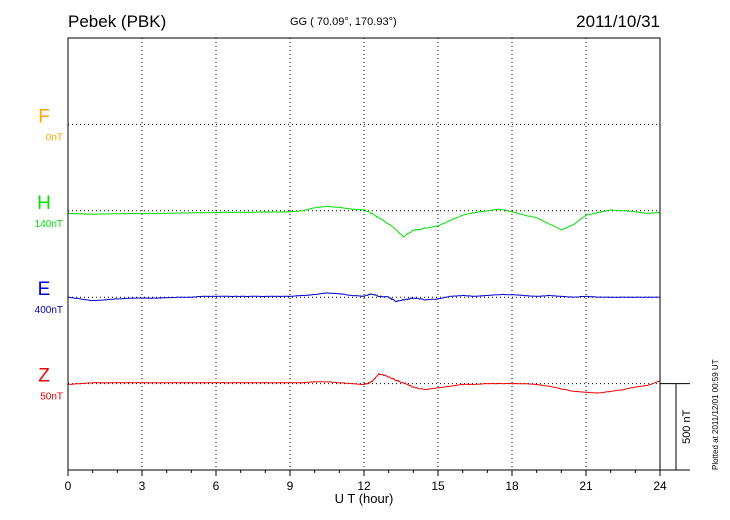 This screenshot has height=520, width=730. I want to click on scale-bar-label: 500 nT, so click(687, 426).